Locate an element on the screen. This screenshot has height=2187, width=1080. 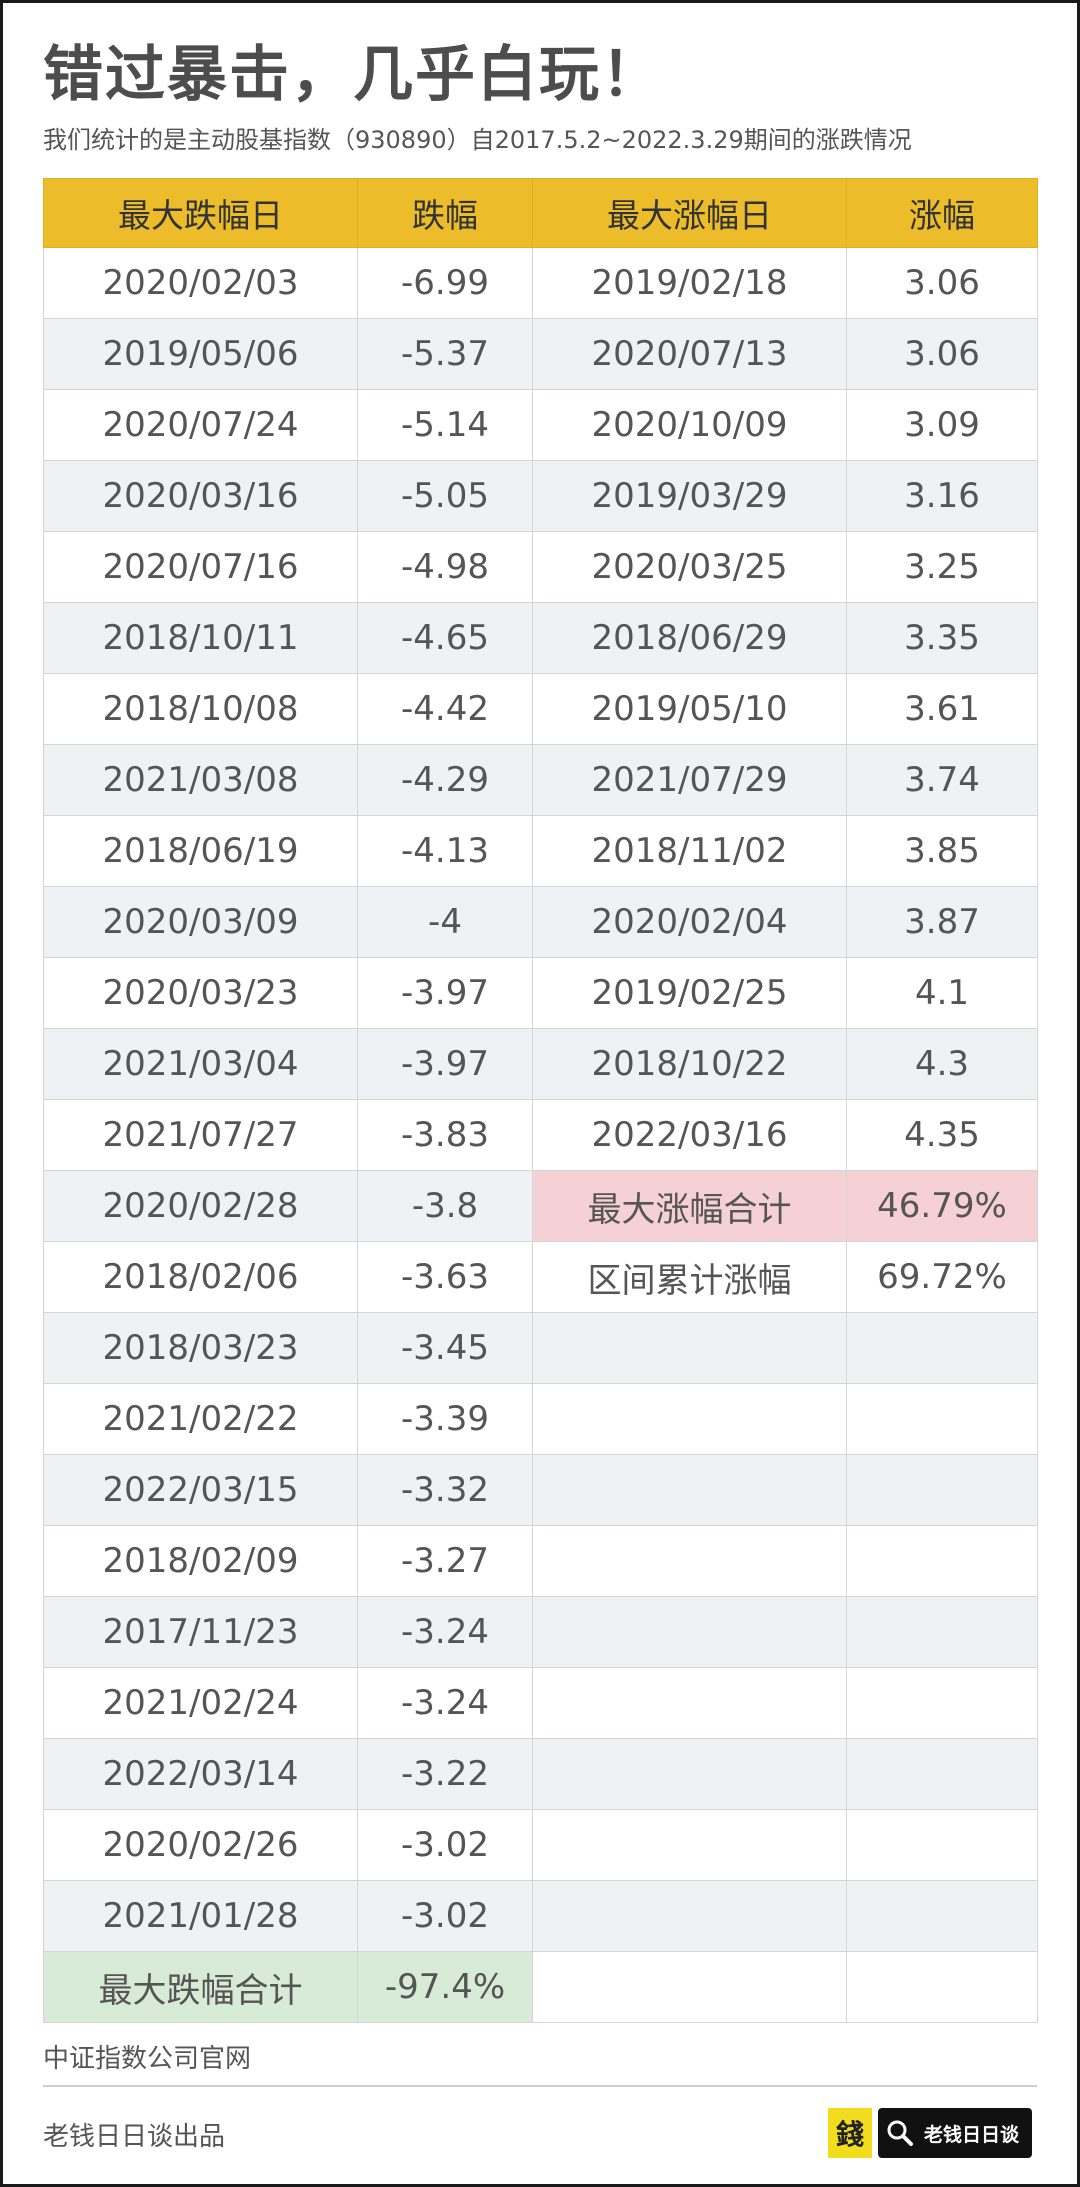
table-header-row: 最大跌幅日 跌幅 最大涨幅日 涨幅 is located at coordinates (540, 213).